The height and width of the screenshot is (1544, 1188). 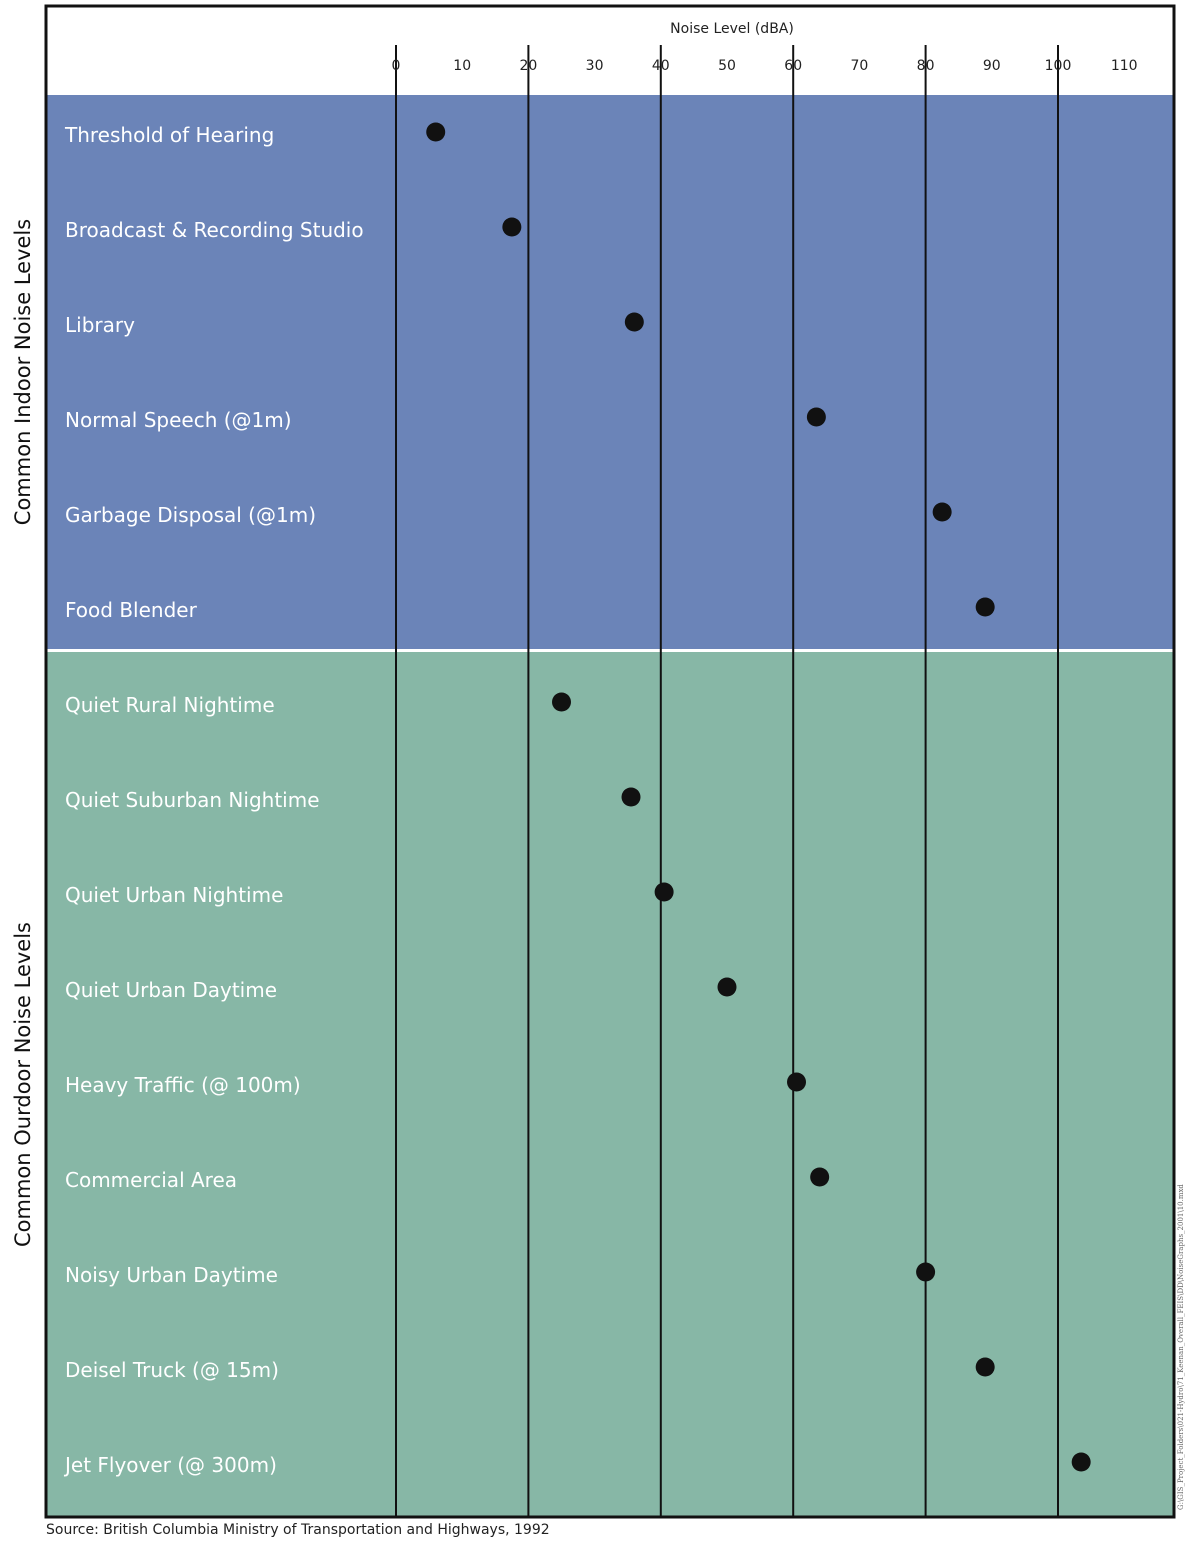 What do you see at coordinates (174, 895) in the screenshot?
I see `category-label: Quiet Urban Nightime` at bounding box center [174, 895].